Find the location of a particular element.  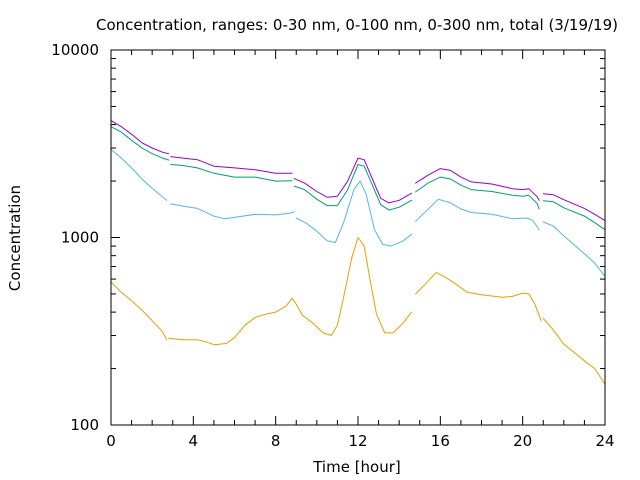

y-tick-label: 10000 is located at coordinates (75, 50).